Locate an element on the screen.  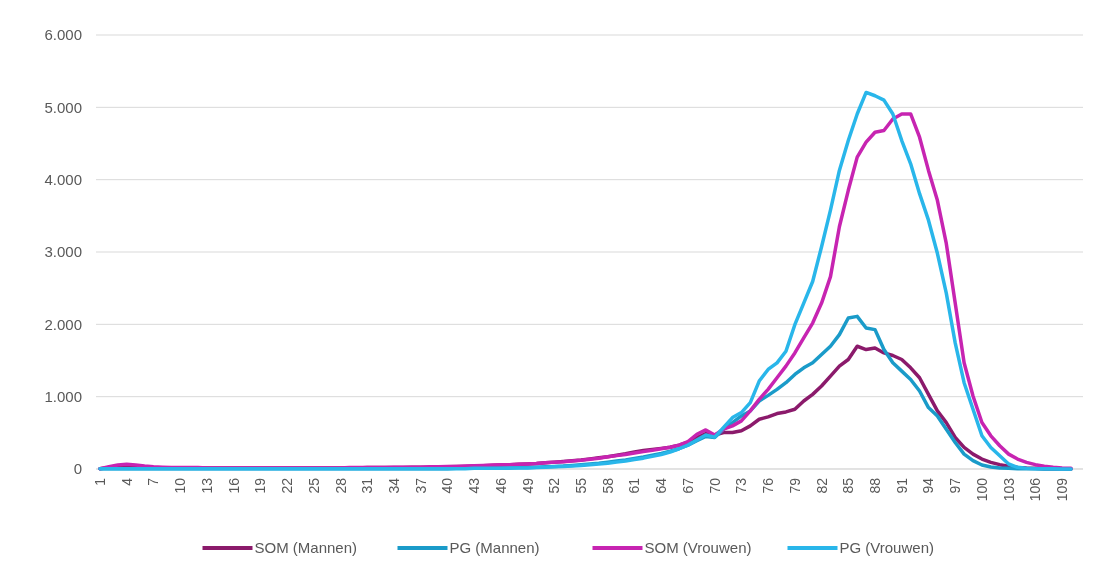
x-tick-label: 79 is located at coordinates (794, 485).